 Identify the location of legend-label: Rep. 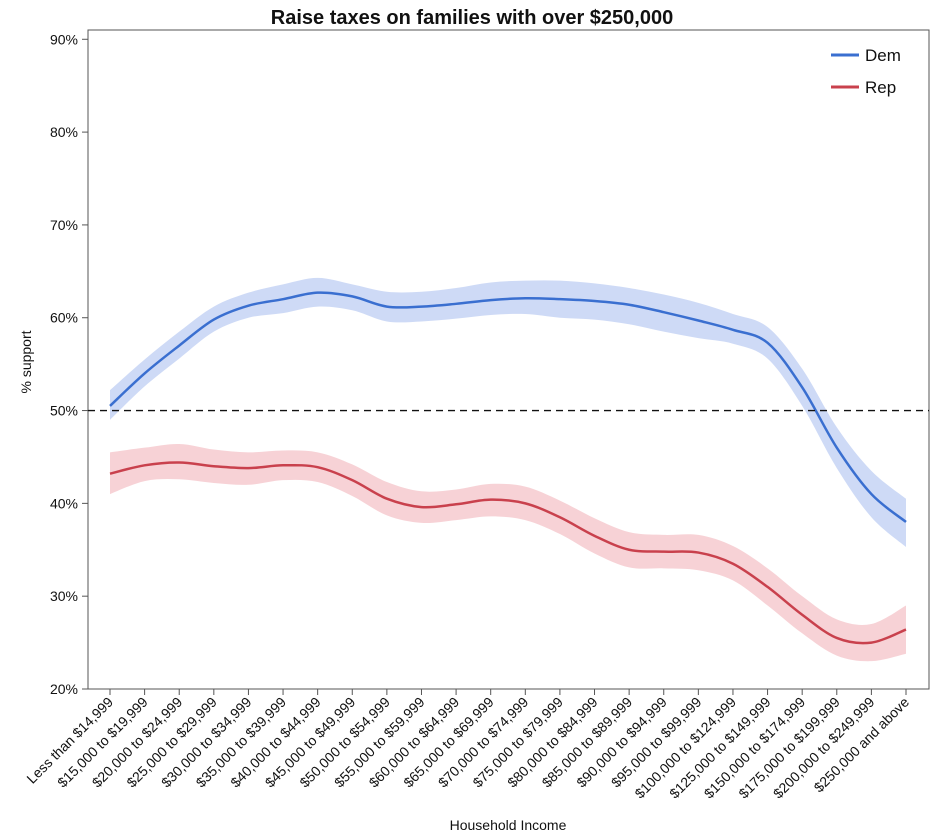
(880, 87).